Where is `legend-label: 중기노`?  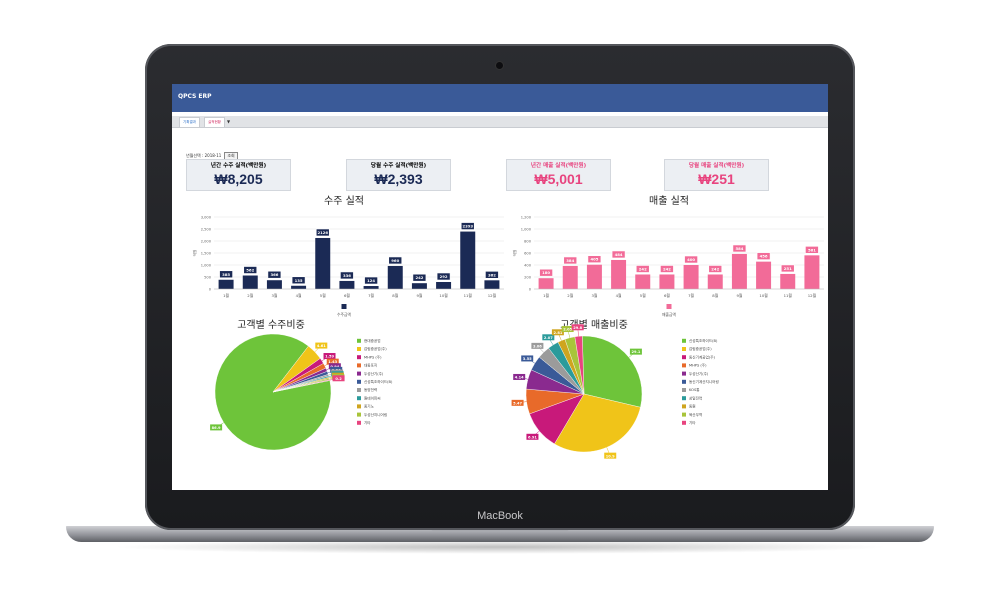 legend-label: 중기노 is located at coordinates (369, 406).